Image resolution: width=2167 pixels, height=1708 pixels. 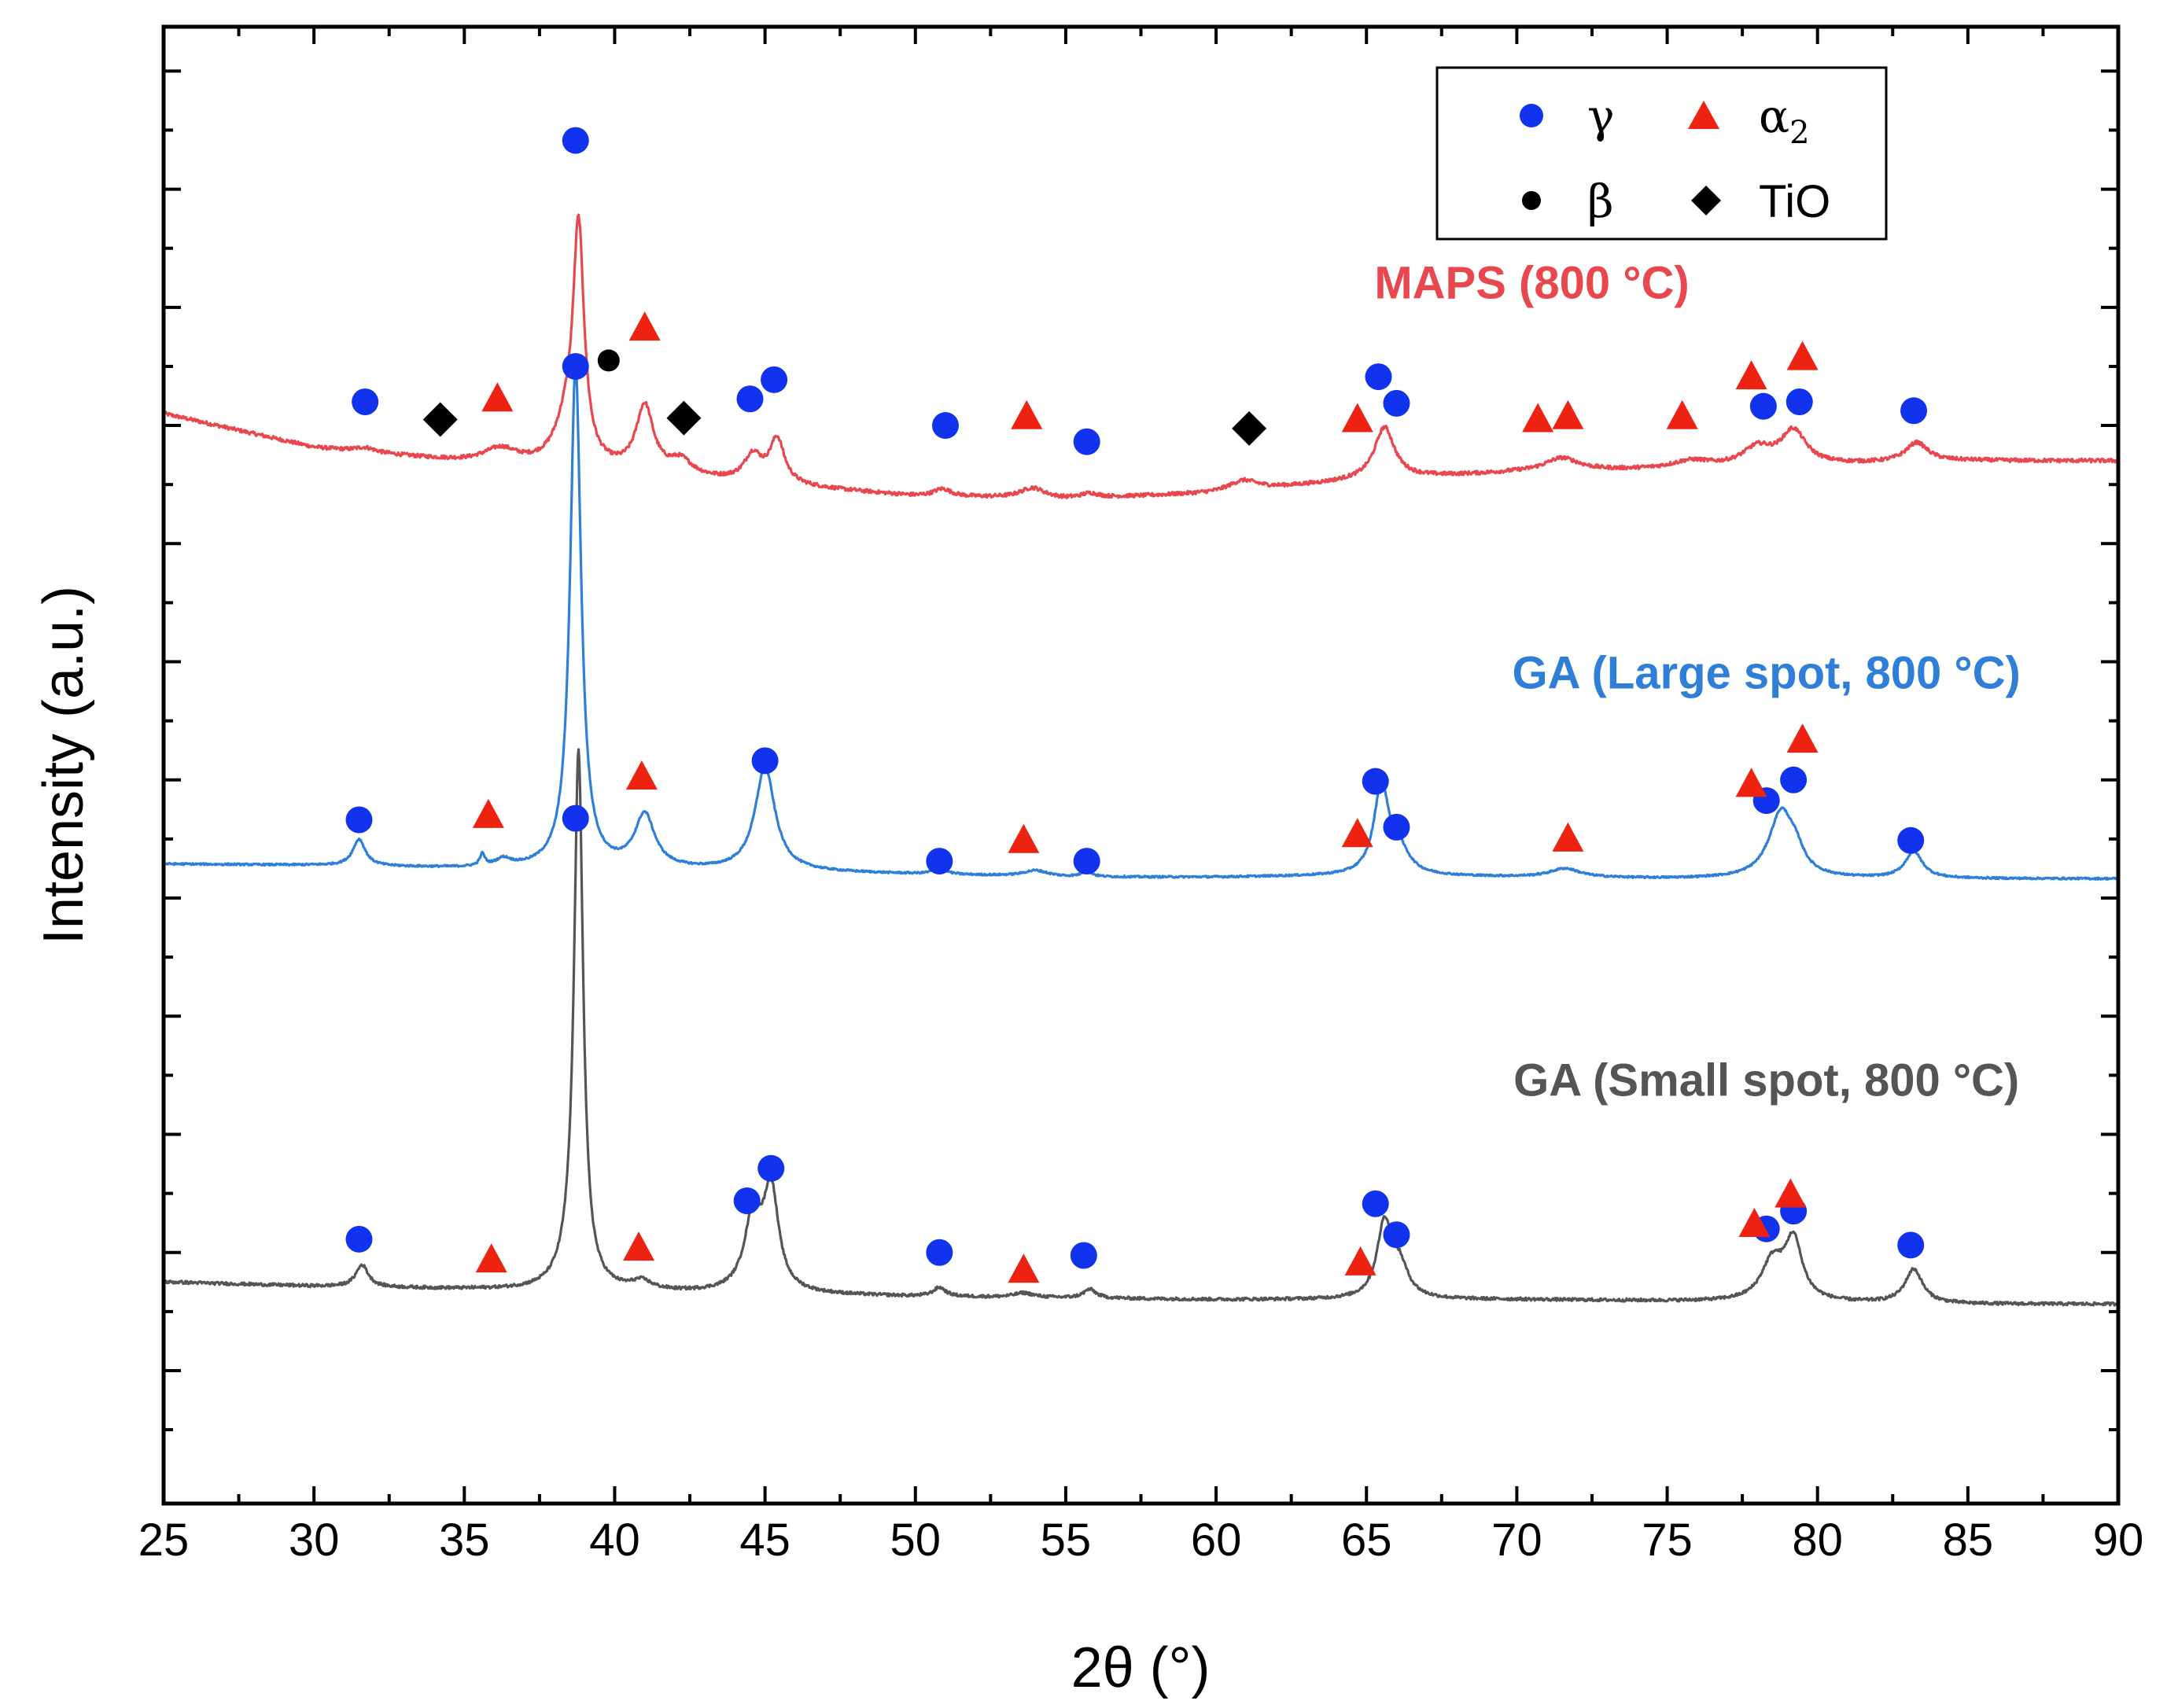 I want to click on legend: γ α2 β TiO, so click(x=1662, y=153).